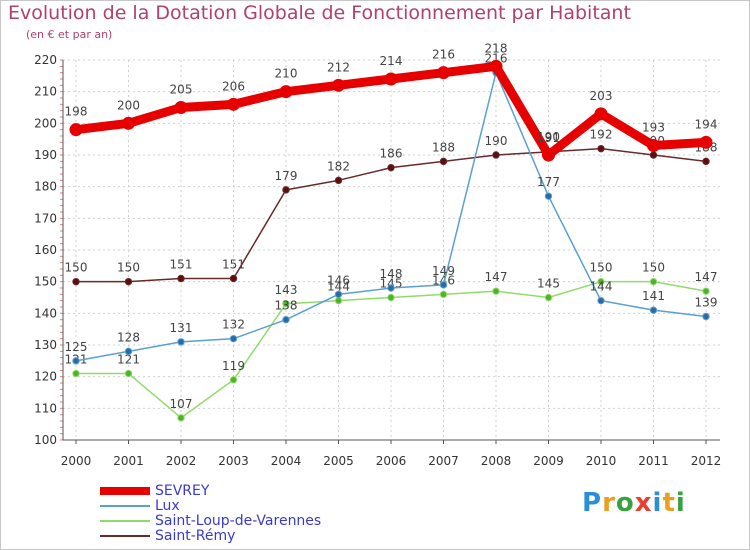  Describe the element at coordinates (233, 325) in the screenshot. I see `data-label: 132` at that location.